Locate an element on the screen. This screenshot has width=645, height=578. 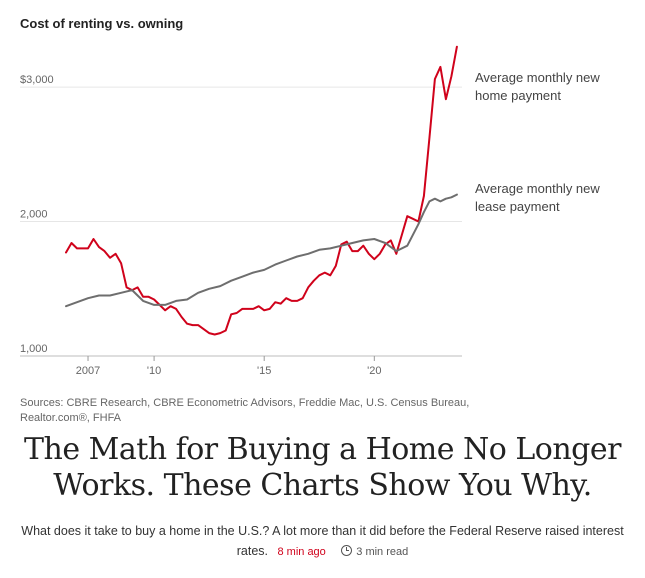
y-tick-label: 2,000 is located at coordinates (34, 215).